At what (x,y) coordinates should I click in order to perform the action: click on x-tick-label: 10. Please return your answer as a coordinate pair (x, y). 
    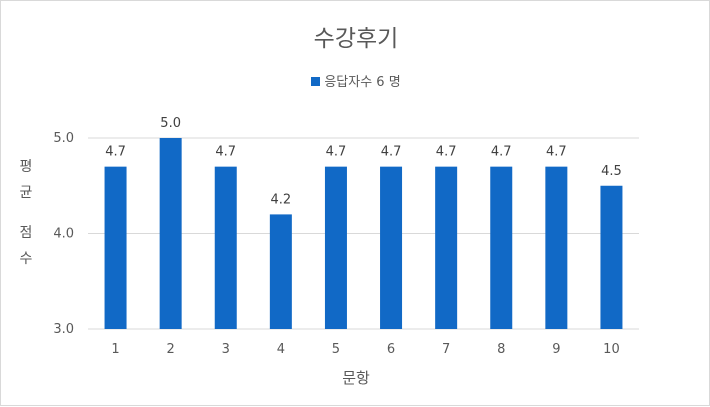
    Looking at the image, I should click on (611, 349).